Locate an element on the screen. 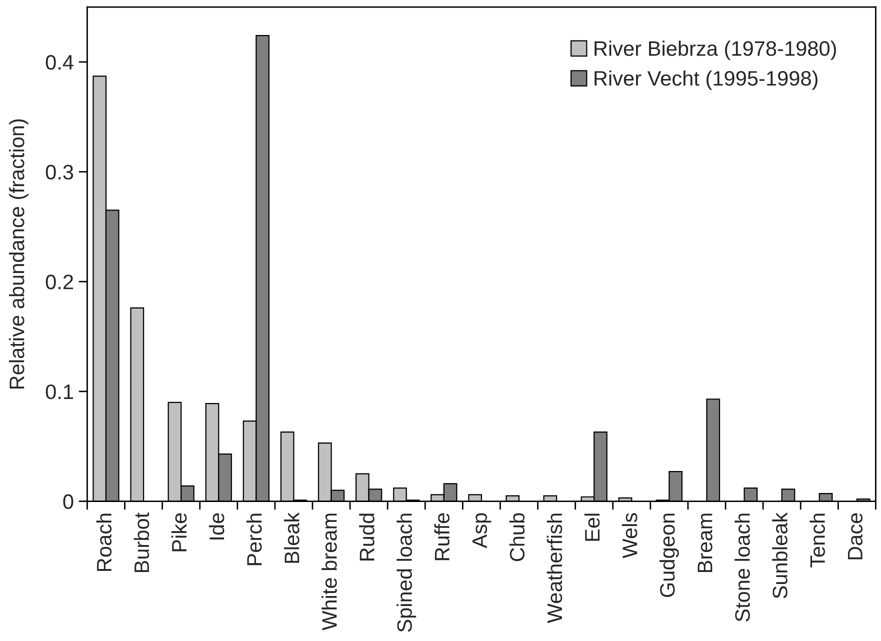 This screenshot has height=641, width=881. x-tick-label: Bream is located at coordinates (705, 543).